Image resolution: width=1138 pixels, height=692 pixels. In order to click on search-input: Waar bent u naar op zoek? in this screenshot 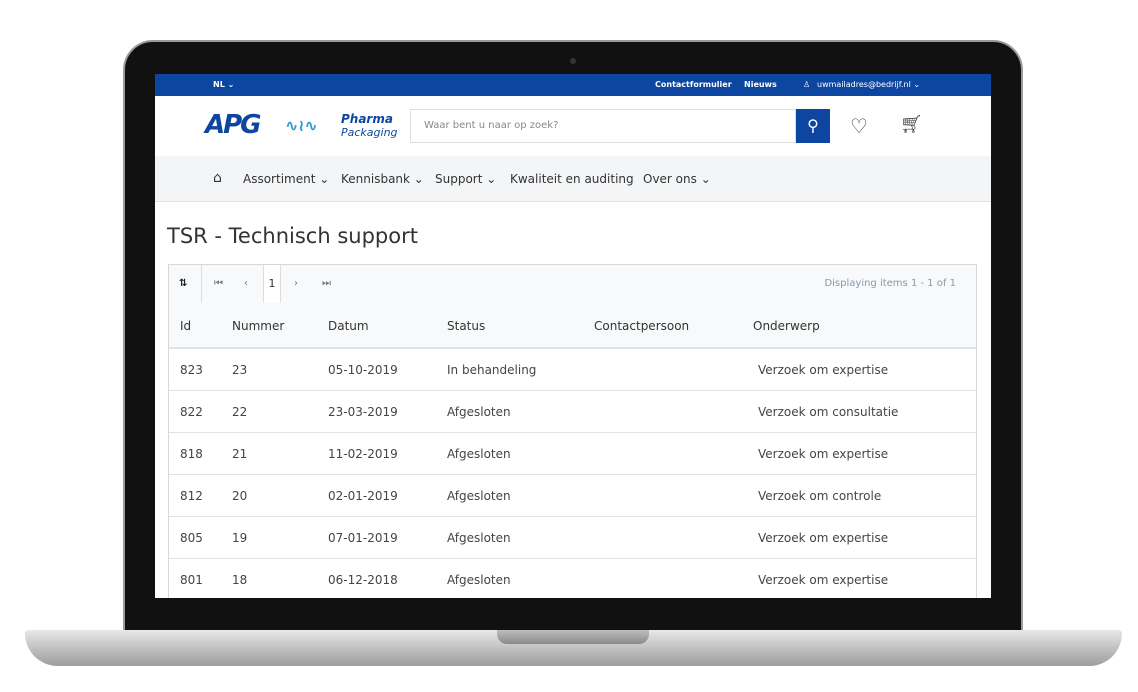, I will do `click(603, 126)`.